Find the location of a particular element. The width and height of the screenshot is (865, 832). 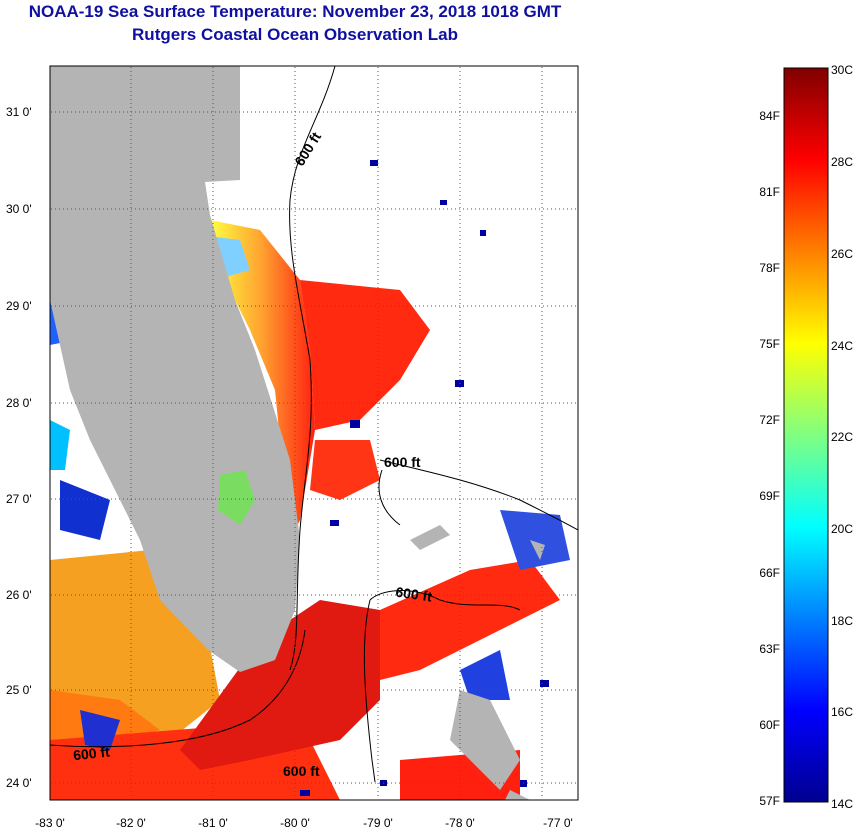

colorbar-celsius-label: 20C is located at coordinates (842, 529).